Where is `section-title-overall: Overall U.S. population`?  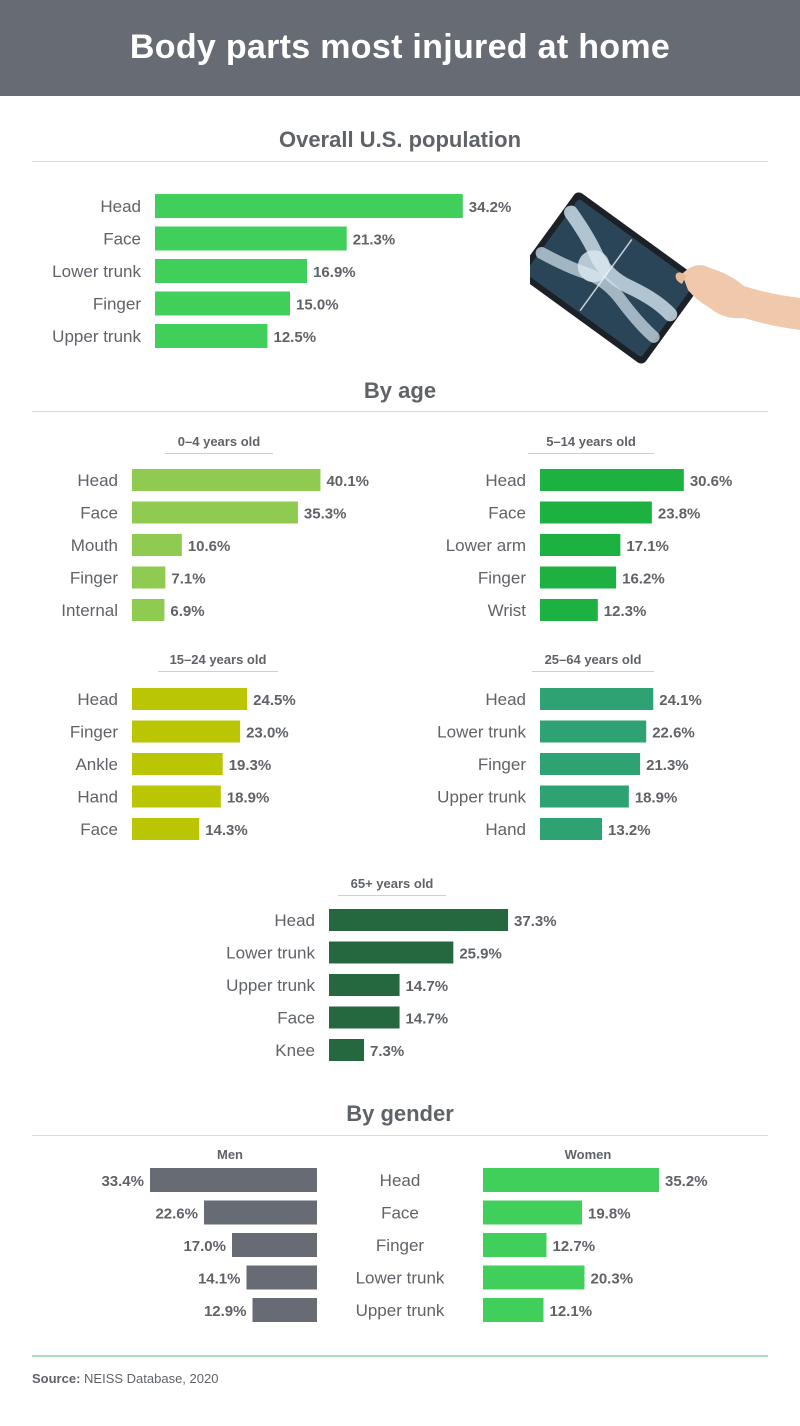 section-title-overall: Overall U.S. population is located at coordinates (400, 139).